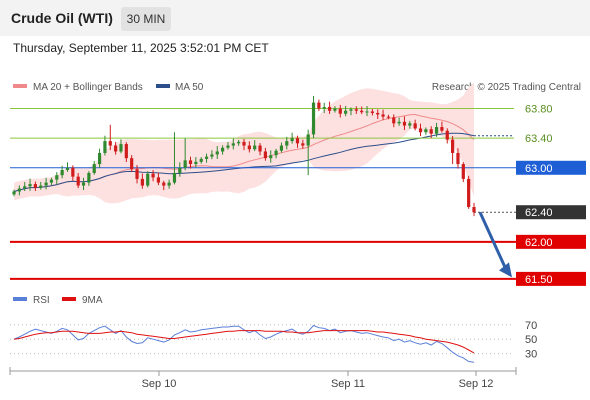  What do you see at coordinates (539, 243) in the screenshot?
I see `support-label-62.00: 62.00` at bounding box center [539, 243].